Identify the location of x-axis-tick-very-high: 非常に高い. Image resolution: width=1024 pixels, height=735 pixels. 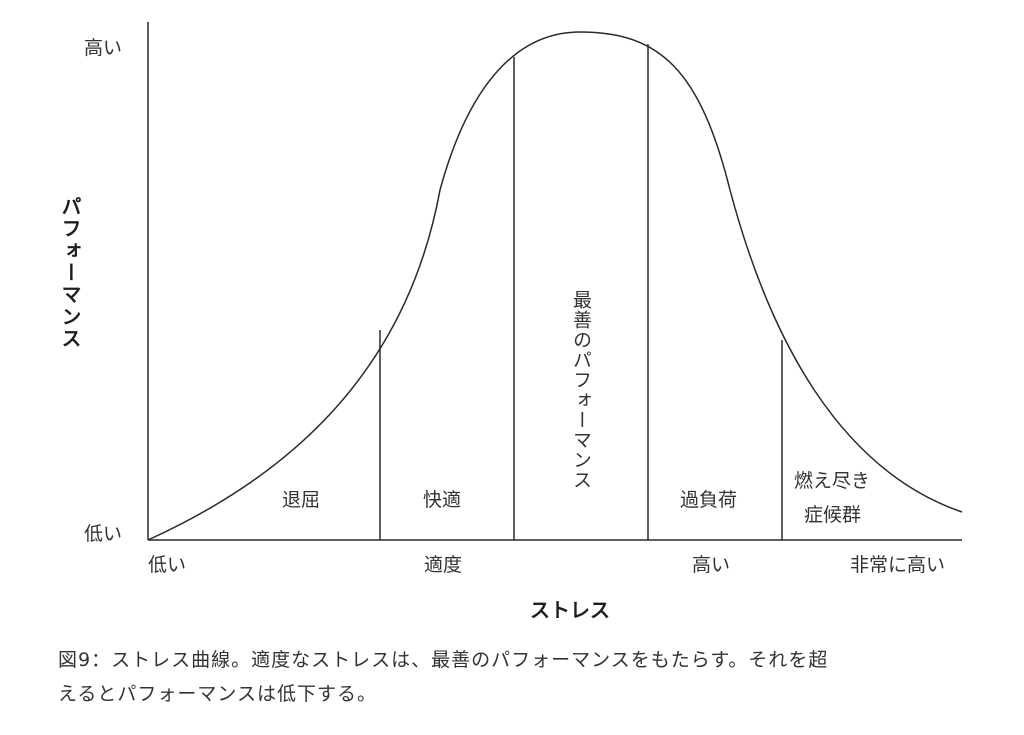
(898, 565).